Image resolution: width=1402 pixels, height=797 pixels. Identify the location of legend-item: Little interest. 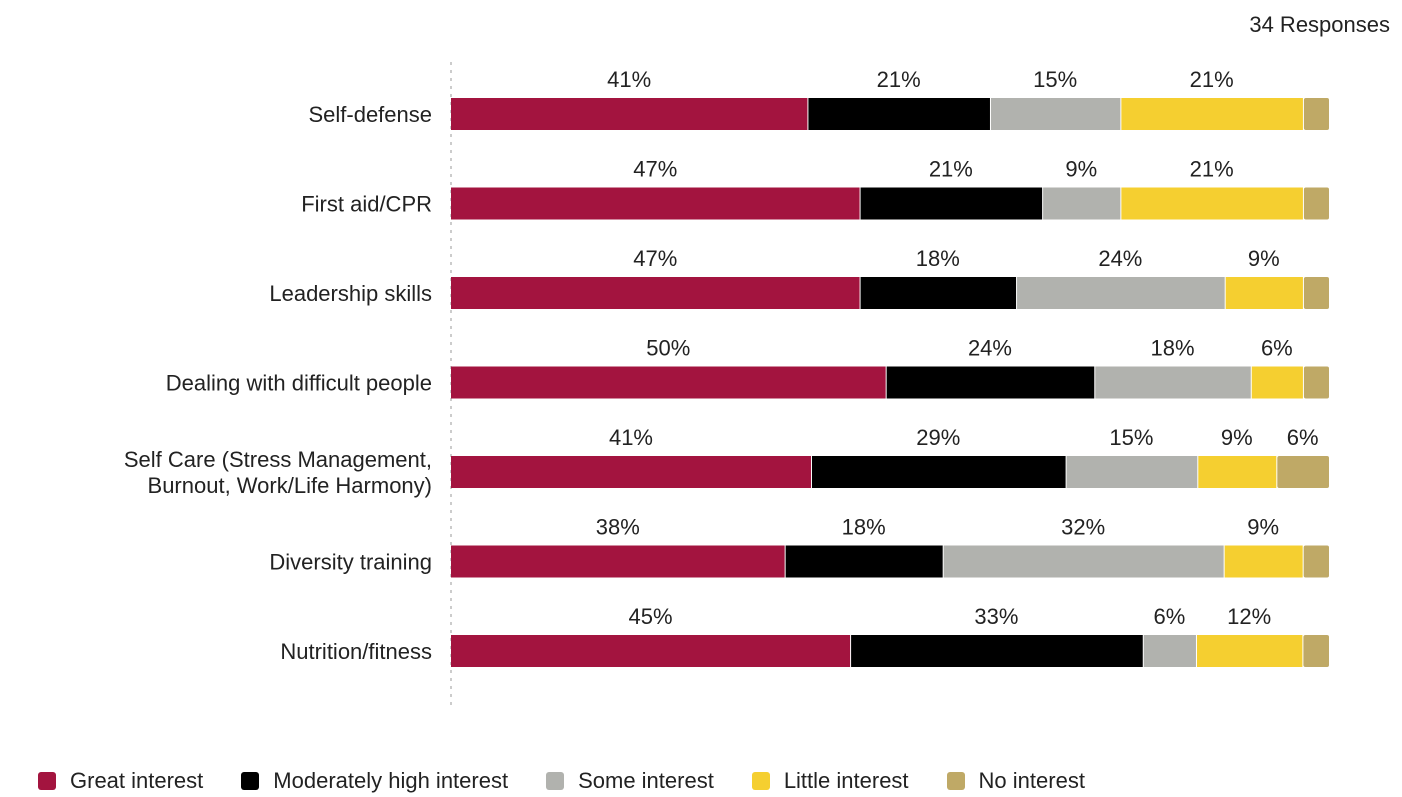
(830, 781).